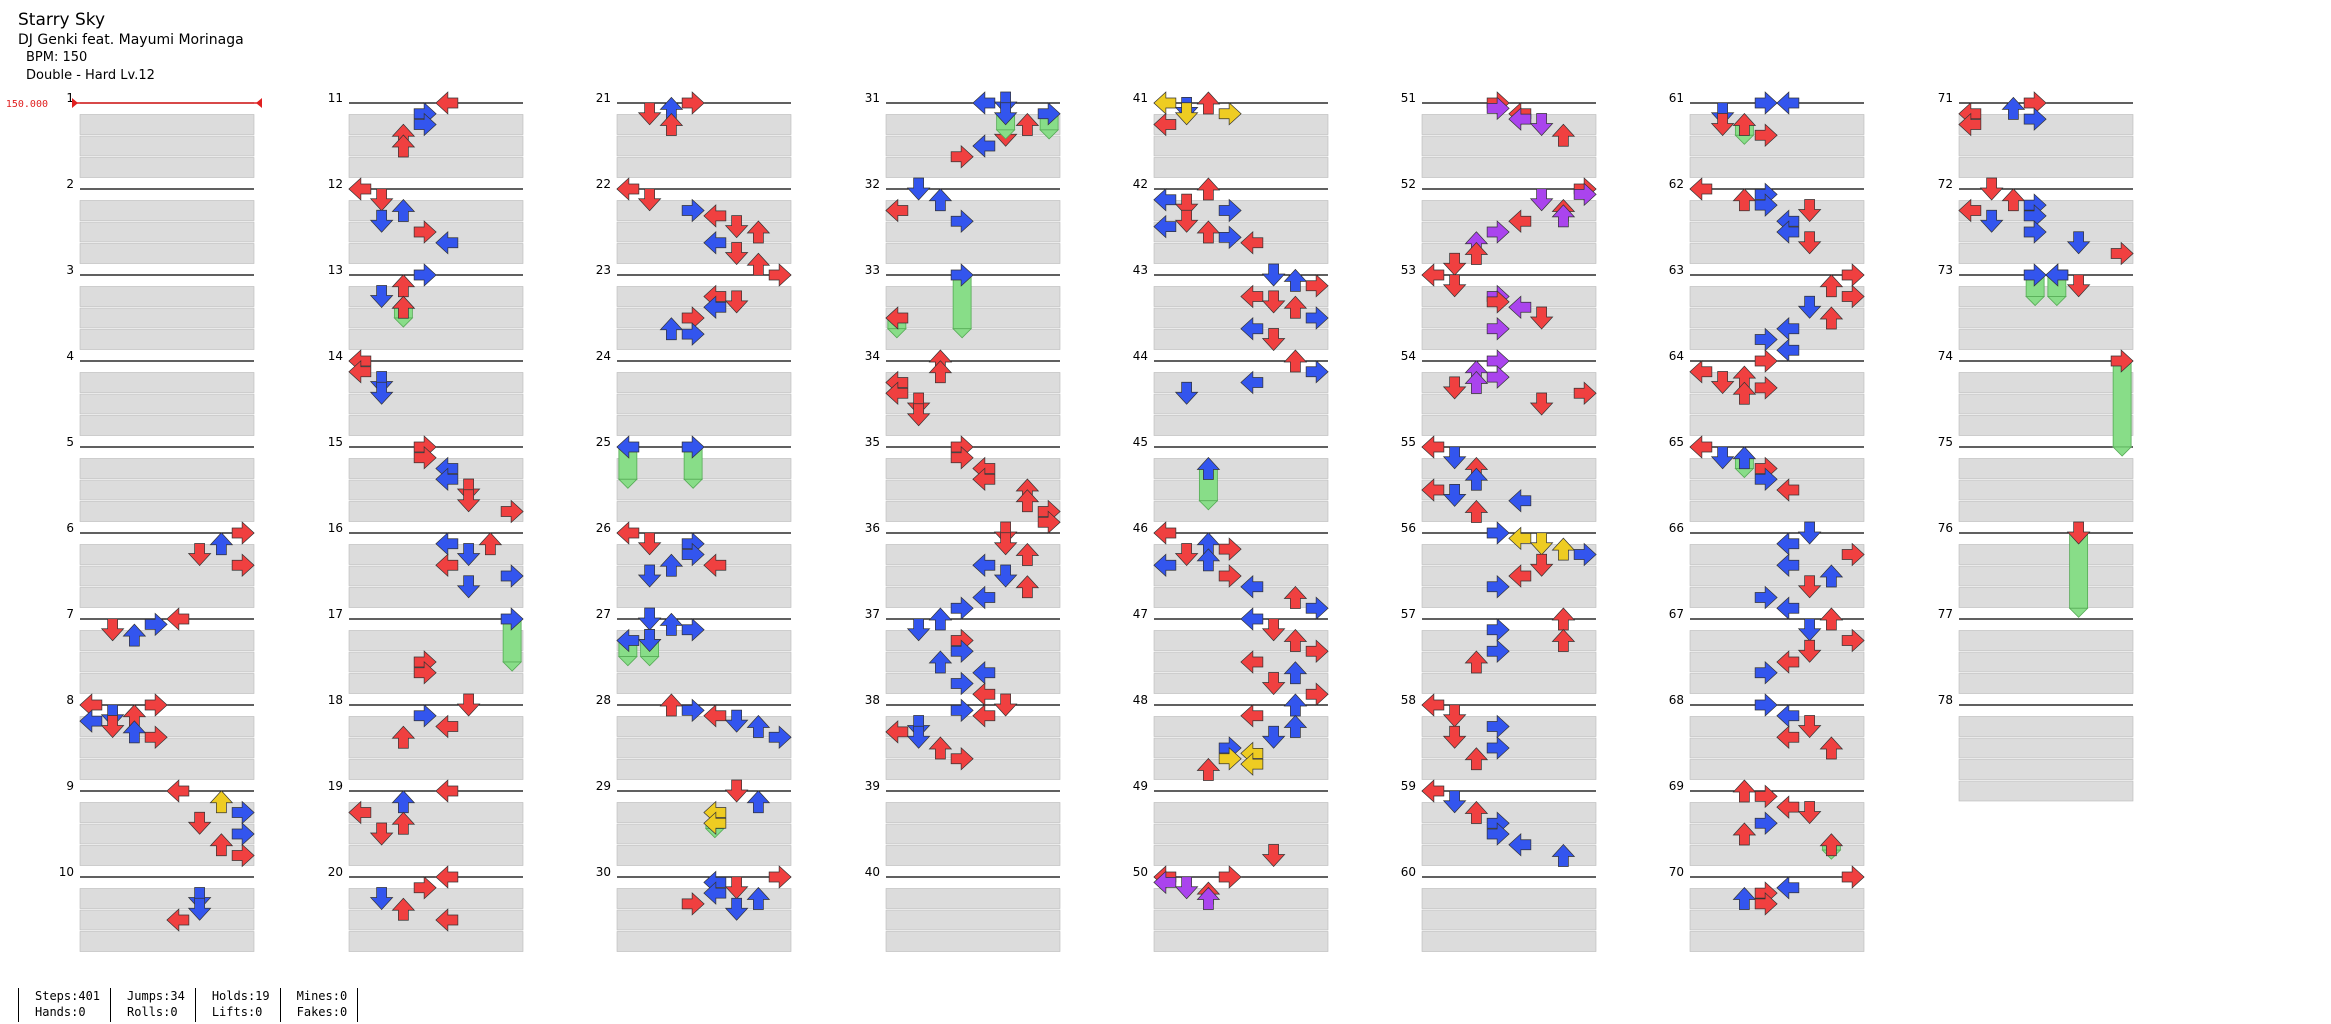  I want to click on measure-number: 56, so click(1408, 528).